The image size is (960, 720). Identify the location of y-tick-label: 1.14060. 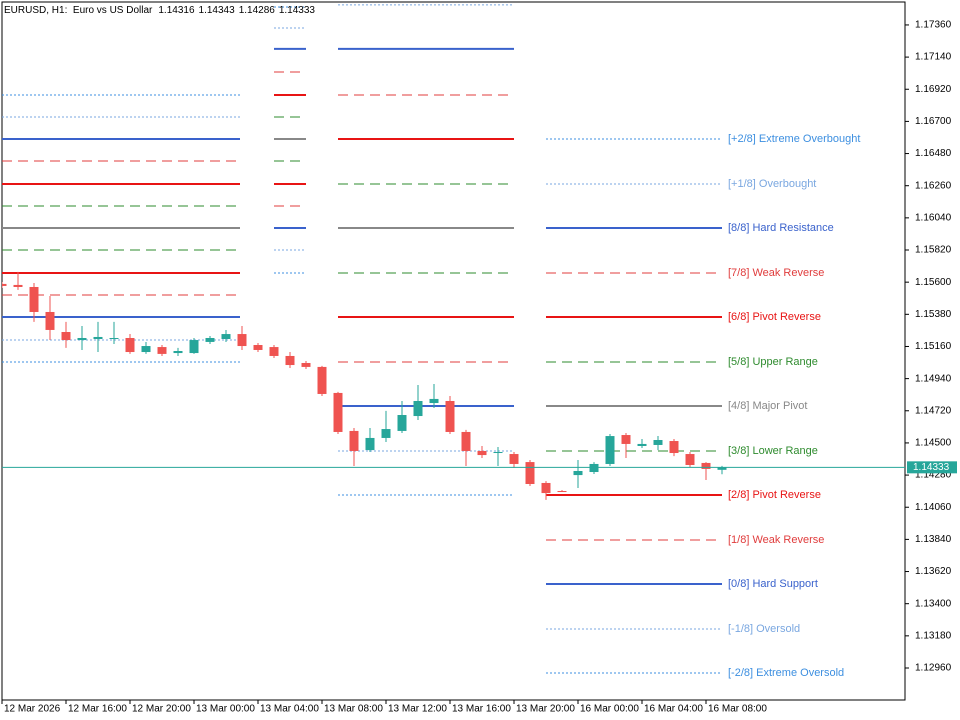
(933, 507).